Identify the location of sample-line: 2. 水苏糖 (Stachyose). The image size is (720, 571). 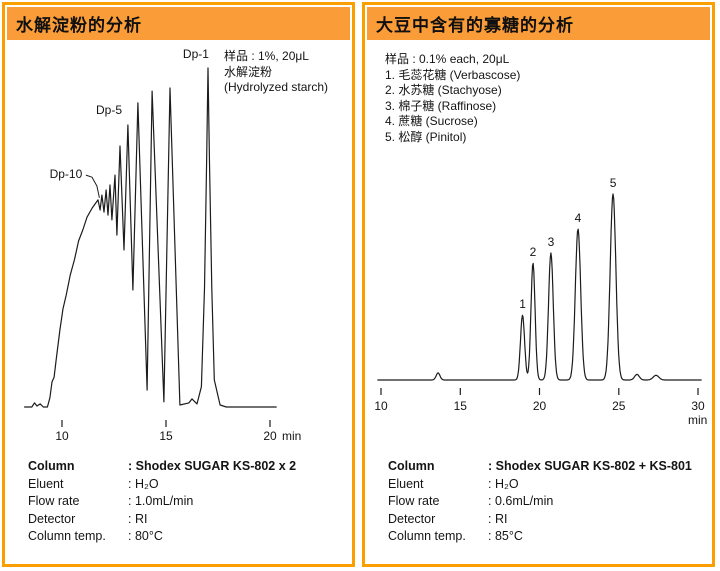
(443, 90).